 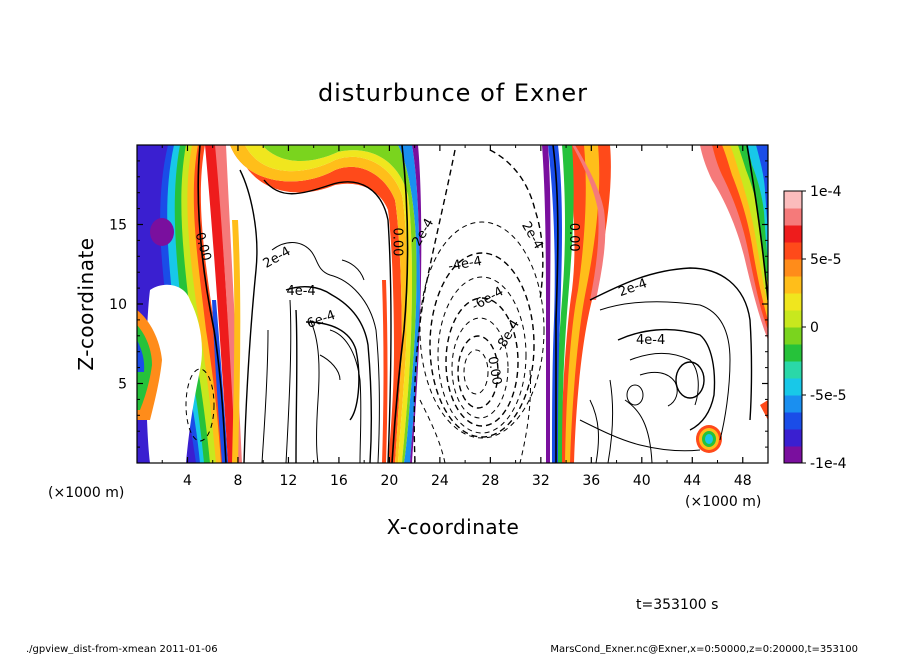 I want to click on x-unit-right: (×1000 m), so click(x=723, y=502).